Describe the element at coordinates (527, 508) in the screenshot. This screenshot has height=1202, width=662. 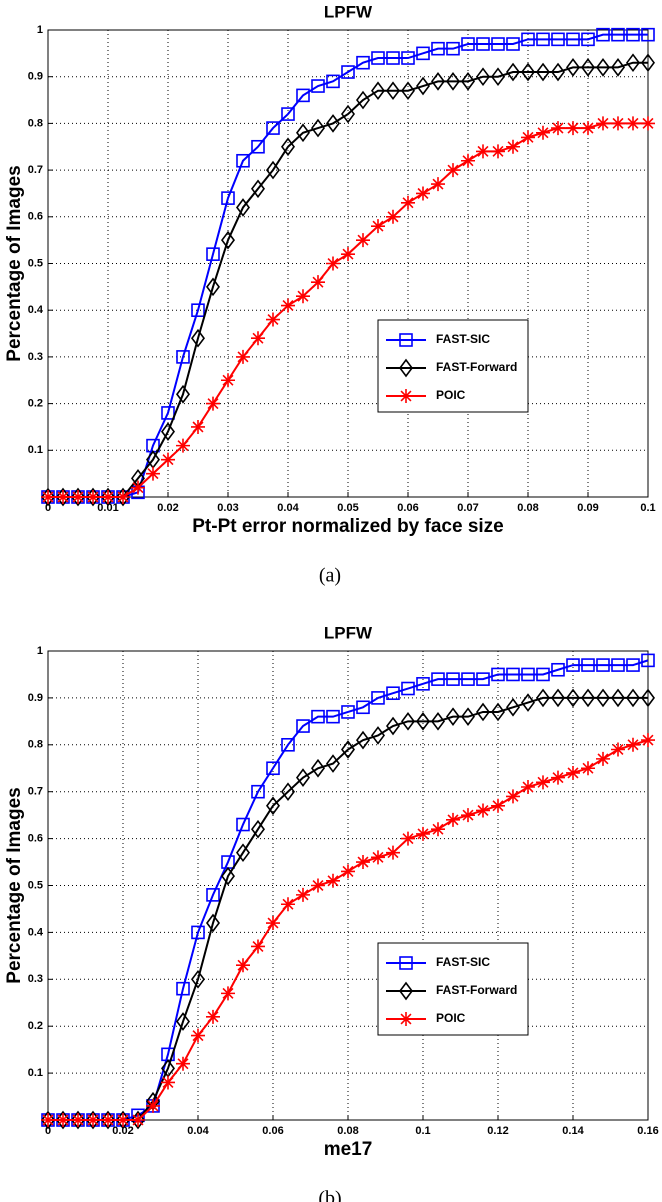
I see `x-tick-label: 0.08` at that location.